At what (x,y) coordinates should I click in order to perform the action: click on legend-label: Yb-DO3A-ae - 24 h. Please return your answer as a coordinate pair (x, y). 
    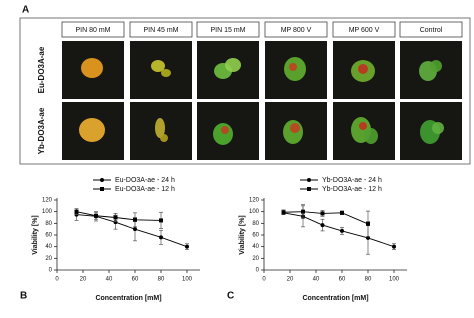
    Looking at the image, I should click on (352, 180).